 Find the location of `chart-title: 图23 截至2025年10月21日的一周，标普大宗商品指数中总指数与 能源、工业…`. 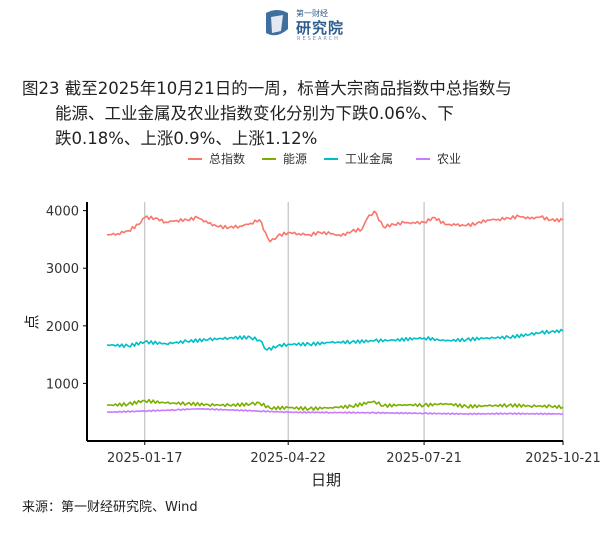

chart-title: 图23 截至2025年10月21日的一周，标普大宗商品指数中总指数与 能源、工业… is located at coordinates (307, 113).